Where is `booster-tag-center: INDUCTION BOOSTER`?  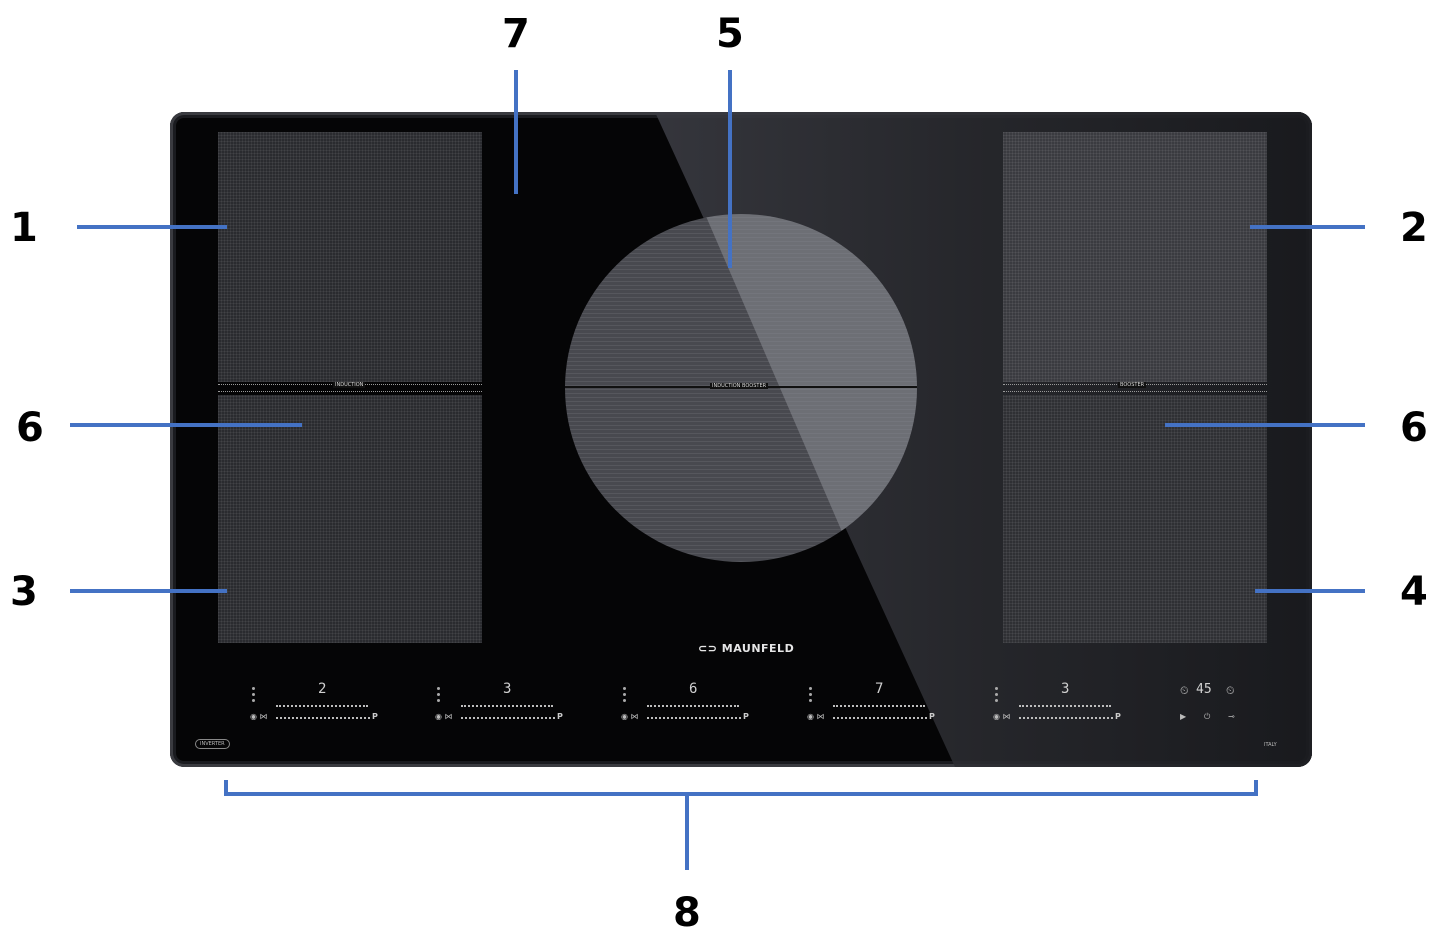
booster-tag-center: INDUCTION BOOSTER is located at coordinates (739, 386).